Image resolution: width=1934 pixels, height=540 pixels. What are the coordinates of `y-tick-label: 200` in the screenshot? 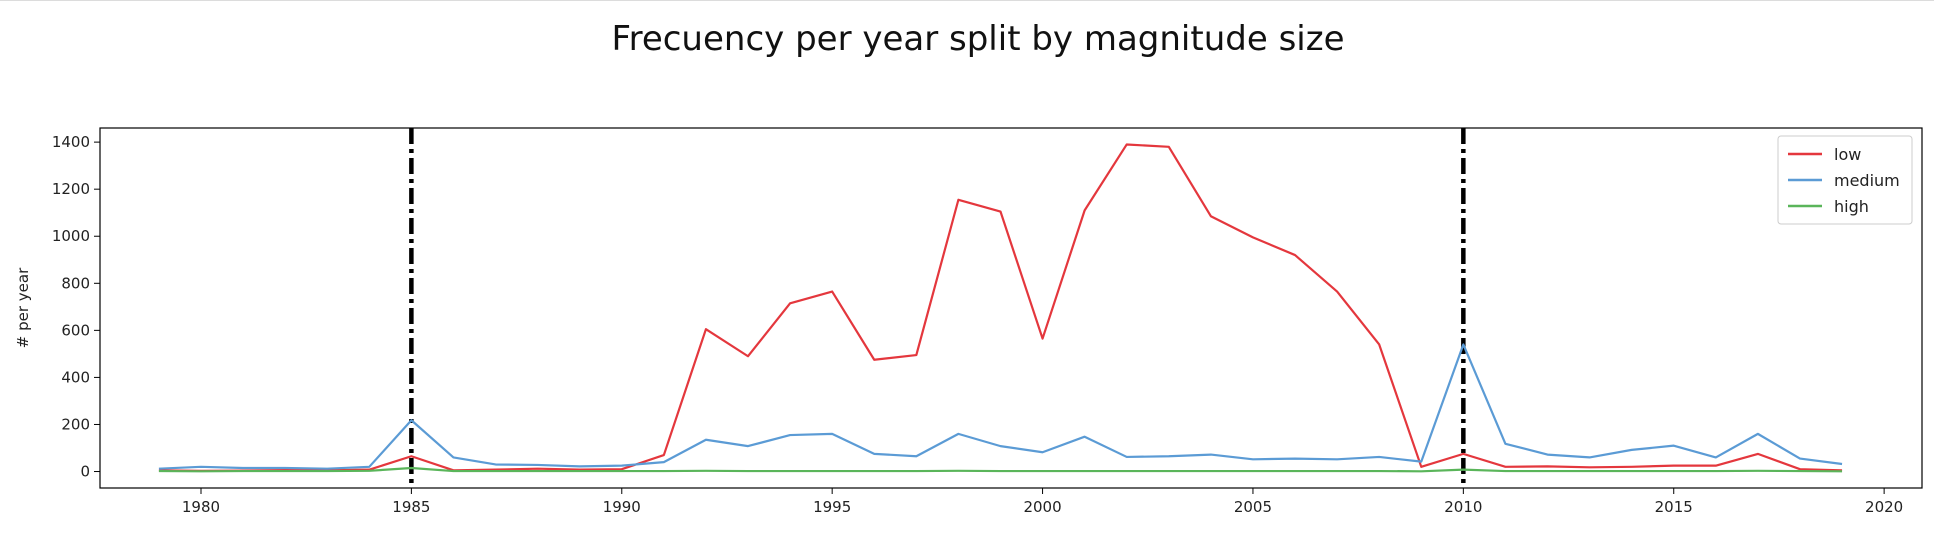 It's located at (75, 424).